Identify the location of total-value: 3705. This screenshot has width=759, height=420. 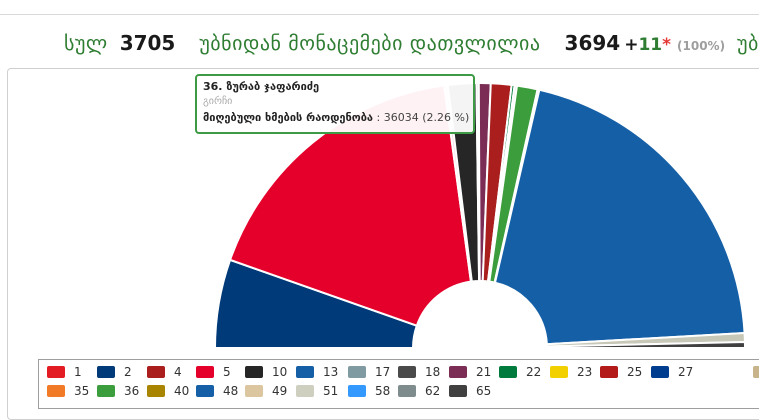
(147, 43).